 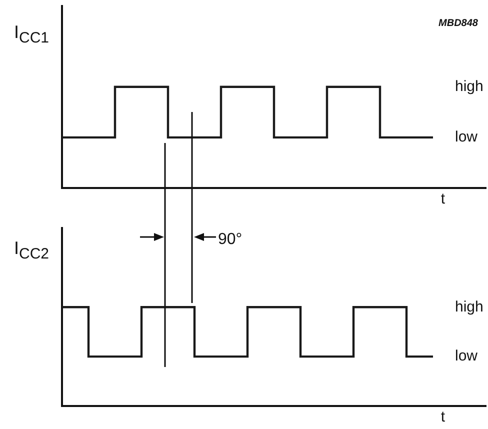 I want to click on y-axis-title: I$_{CC1}$, so click(x=32, y=34).